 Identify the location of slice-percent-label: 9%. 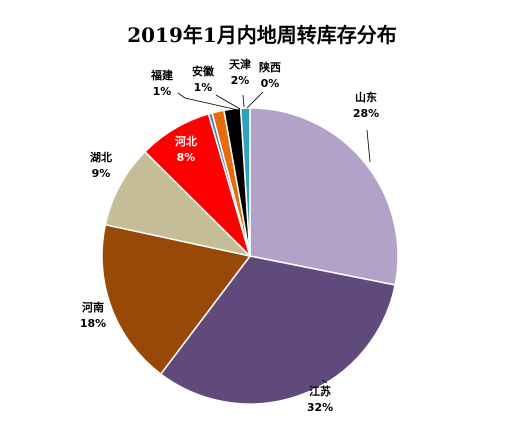
(101, 173).